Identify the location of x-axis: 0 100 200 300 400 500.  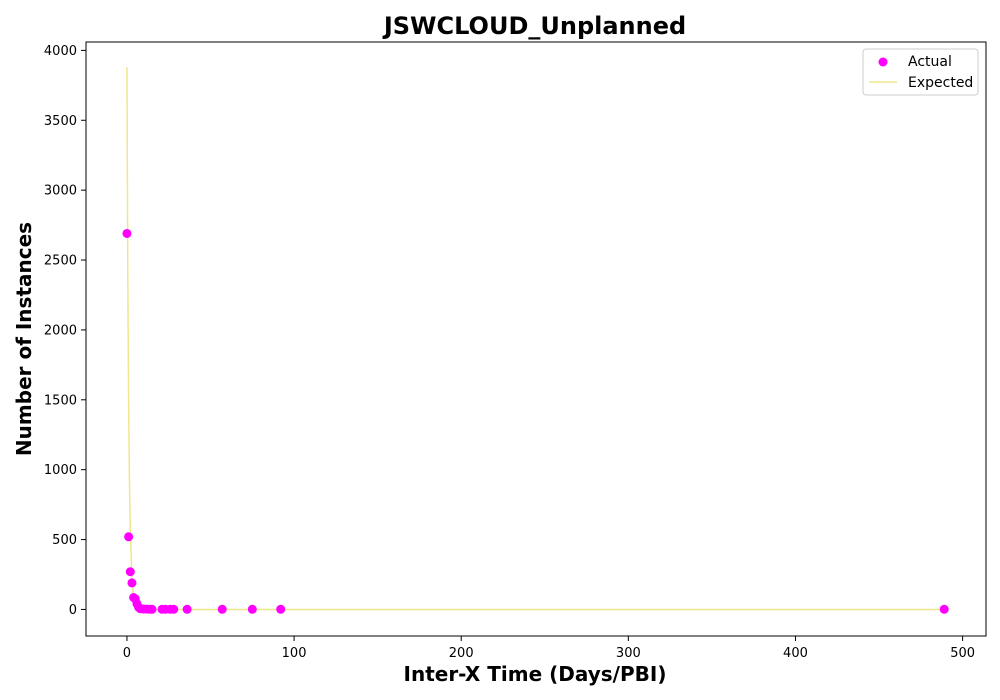
(549, 648).